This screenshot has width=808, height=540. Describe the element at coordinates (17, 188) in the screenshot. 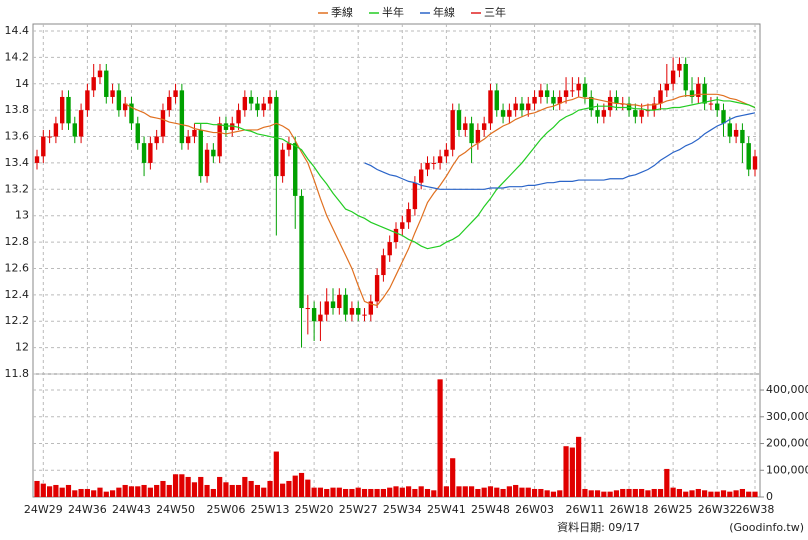

I see `y-tick-label: 13.2` at that location.